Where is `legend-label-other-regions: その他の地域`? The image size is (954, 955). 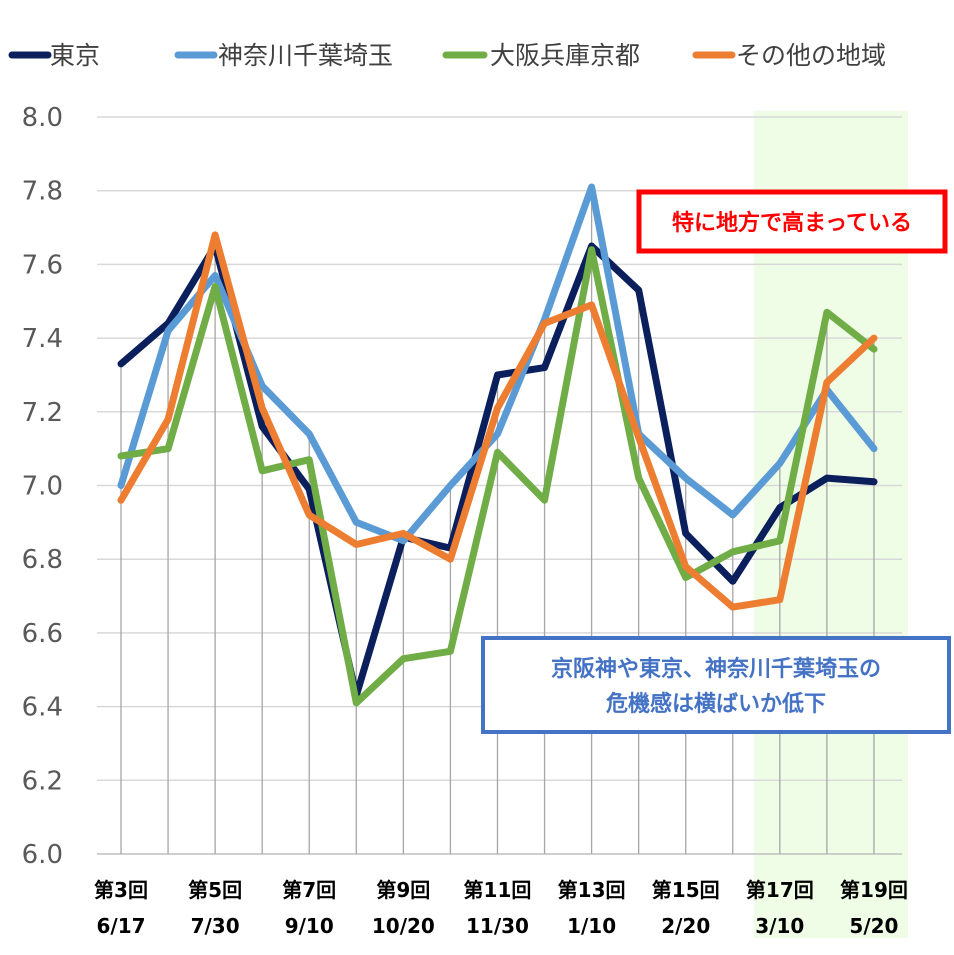
legend-label-other-regions: その他の地域 is located at coordinates (811, 55).